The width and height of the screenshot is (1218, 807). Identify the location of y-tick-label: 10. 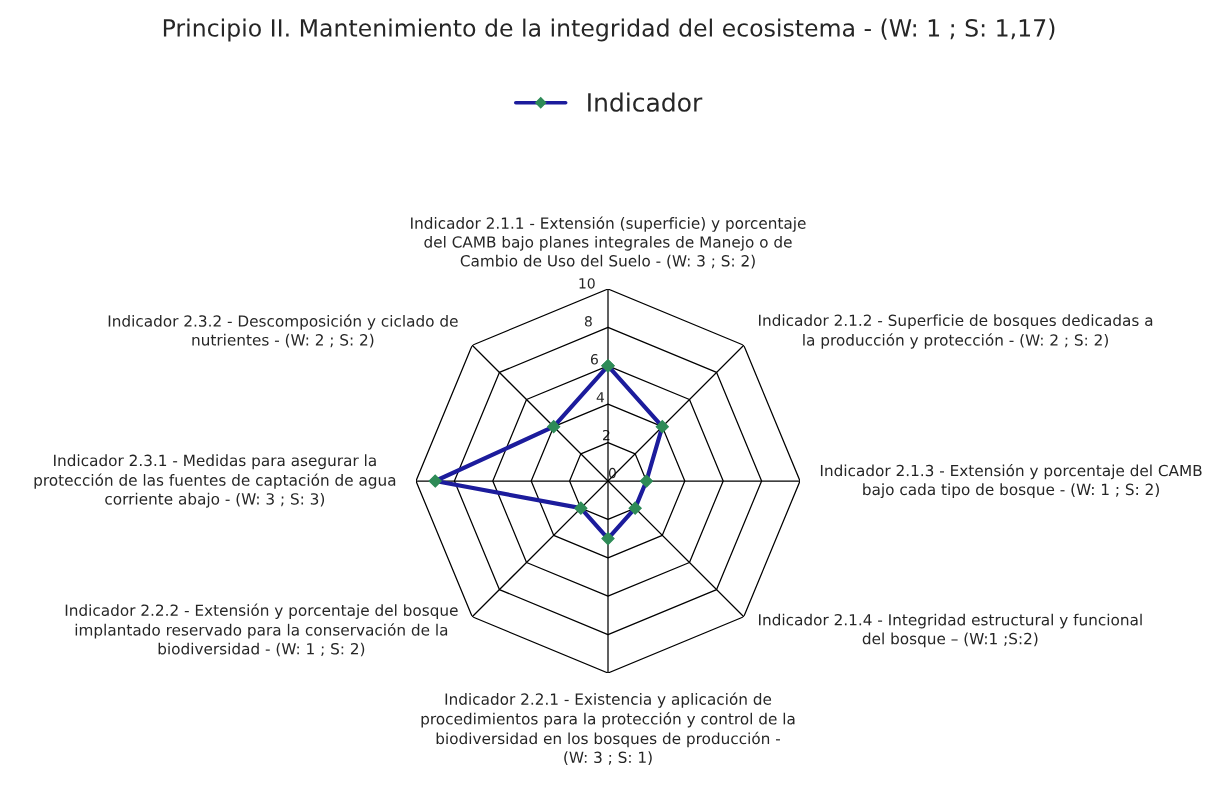
(587, 283).